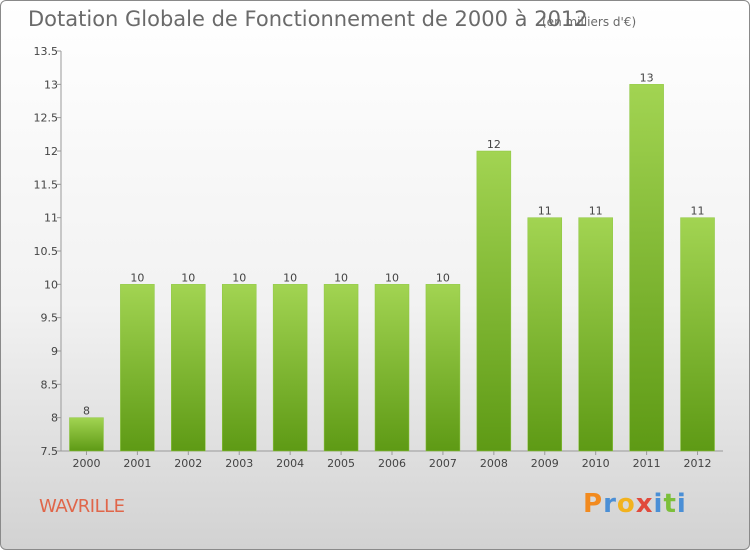  What do you see at coordinates (545, 334) in the screenshot?
I see `bar-2009` at bounding box center [545, 334].